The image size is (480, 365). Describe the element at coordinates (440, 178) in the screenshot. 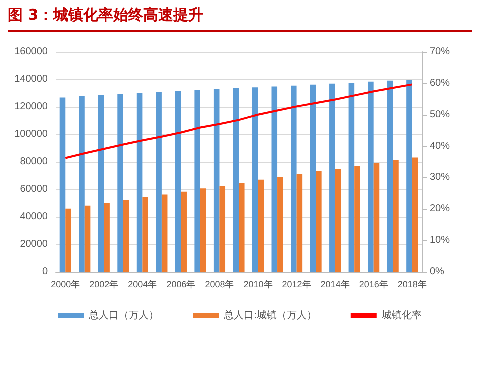

I see `y2-tick-label: 30%` at that location.